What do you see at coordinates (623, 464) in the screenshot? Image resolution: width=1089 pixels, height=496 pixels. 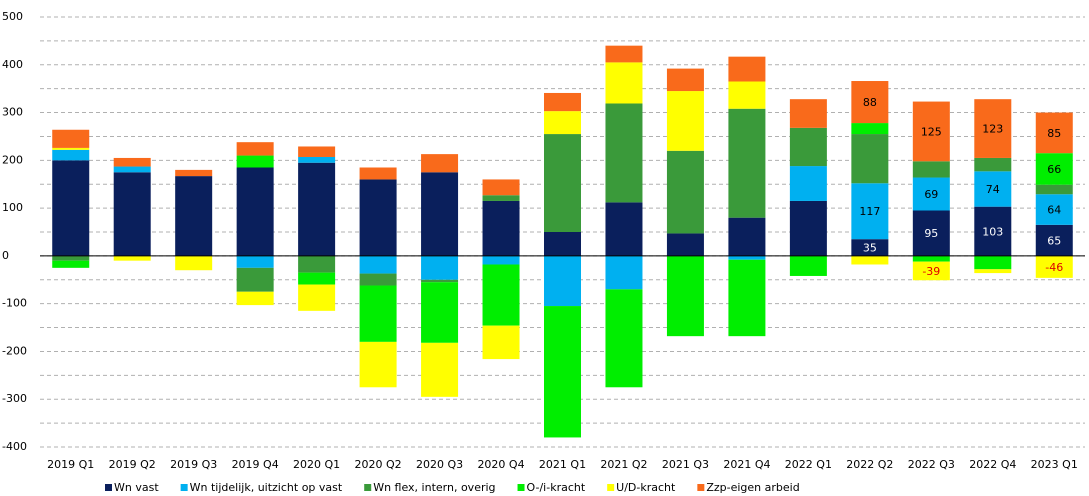 I see `x-tick-label: 2021 Q2` at bounding box center [623, 464].